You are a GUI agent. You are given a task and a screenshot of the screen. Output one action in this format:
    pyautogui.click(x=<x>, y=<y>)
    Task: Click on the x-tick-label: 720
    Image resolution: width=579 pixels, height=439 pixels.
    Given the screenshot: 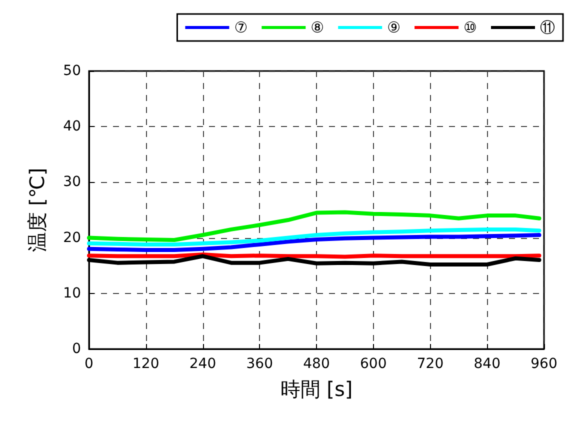 What is the action you would take?
    pyautogui.click(x=430, y=364)
    